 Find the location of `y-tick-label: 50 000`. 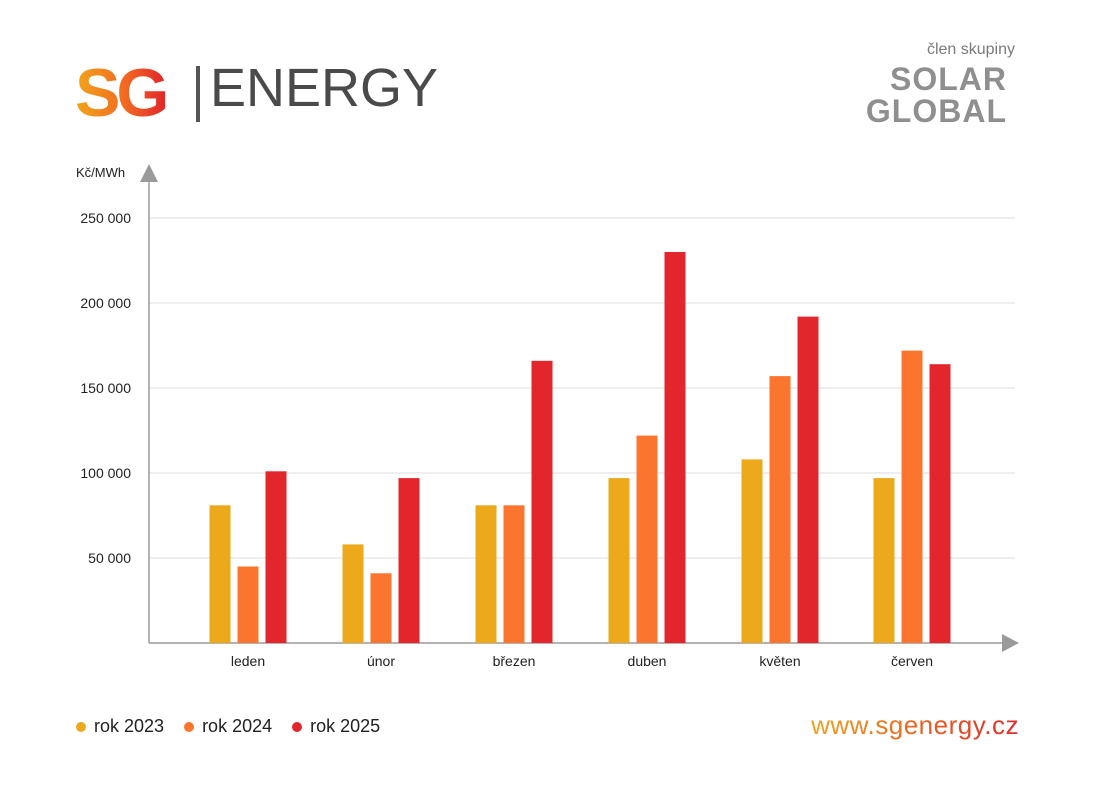

y-tick-label: 50 000 is located at coordinates (109, 558).